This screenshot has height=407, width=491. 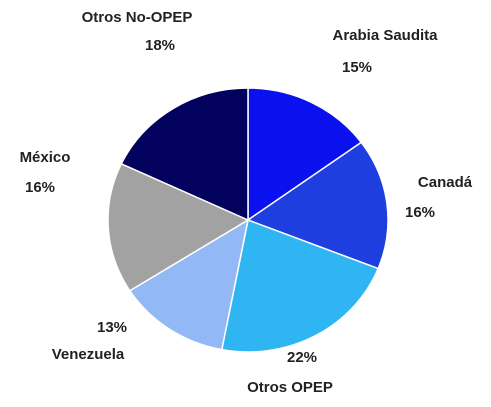 What do you see at coordinates (137, 17) in the screenshot?
I see `slice-label: Otros No-OPEP` at bounding box center [137, 17].